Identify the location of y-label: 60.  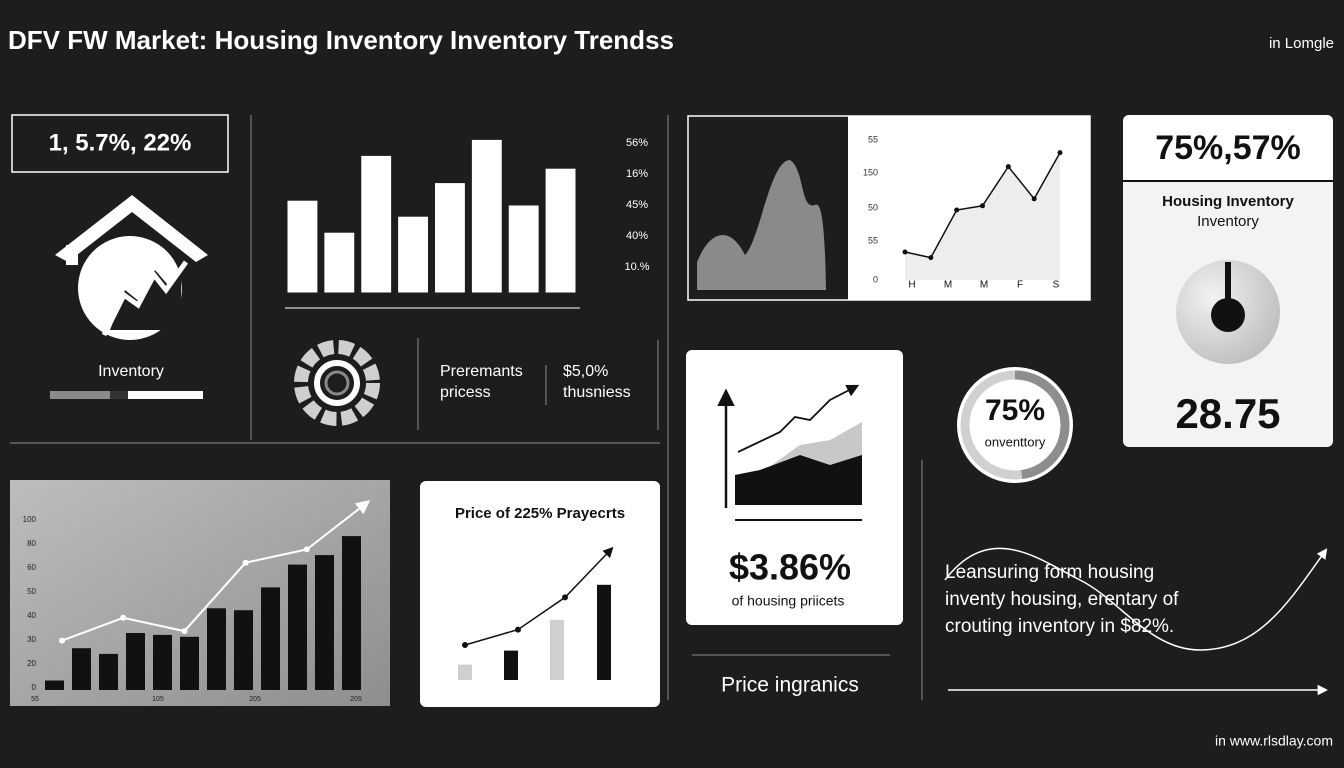
(31, 567).